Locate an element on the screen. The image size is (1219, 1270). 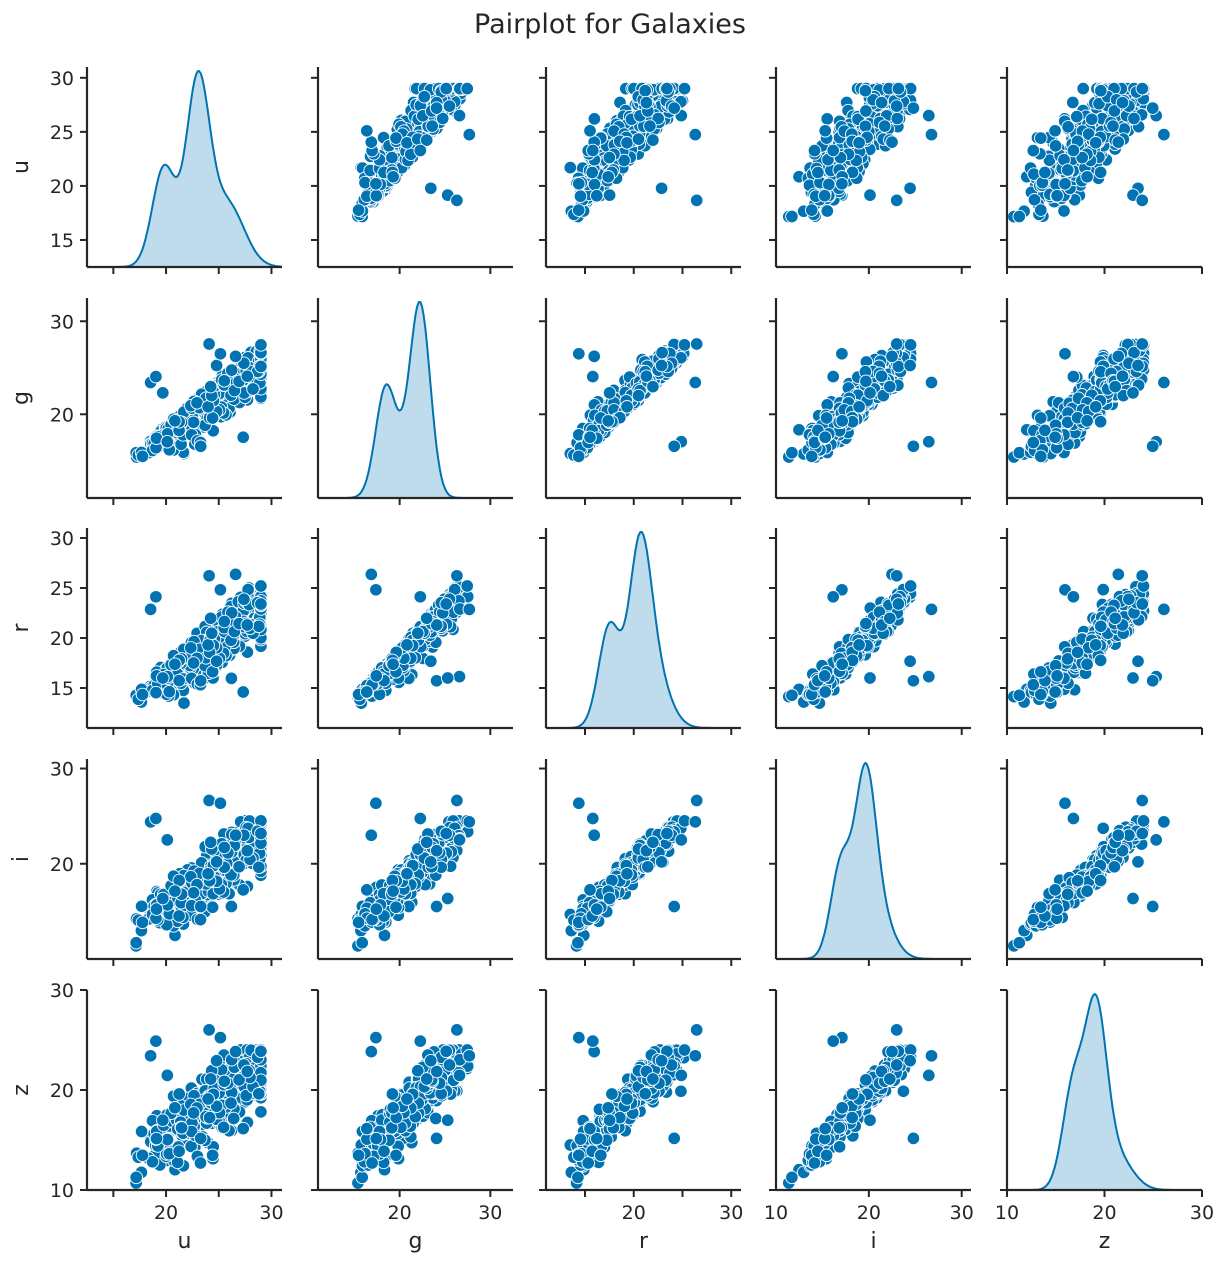
panel-r-vs-g is located at coordinates (412, 631).